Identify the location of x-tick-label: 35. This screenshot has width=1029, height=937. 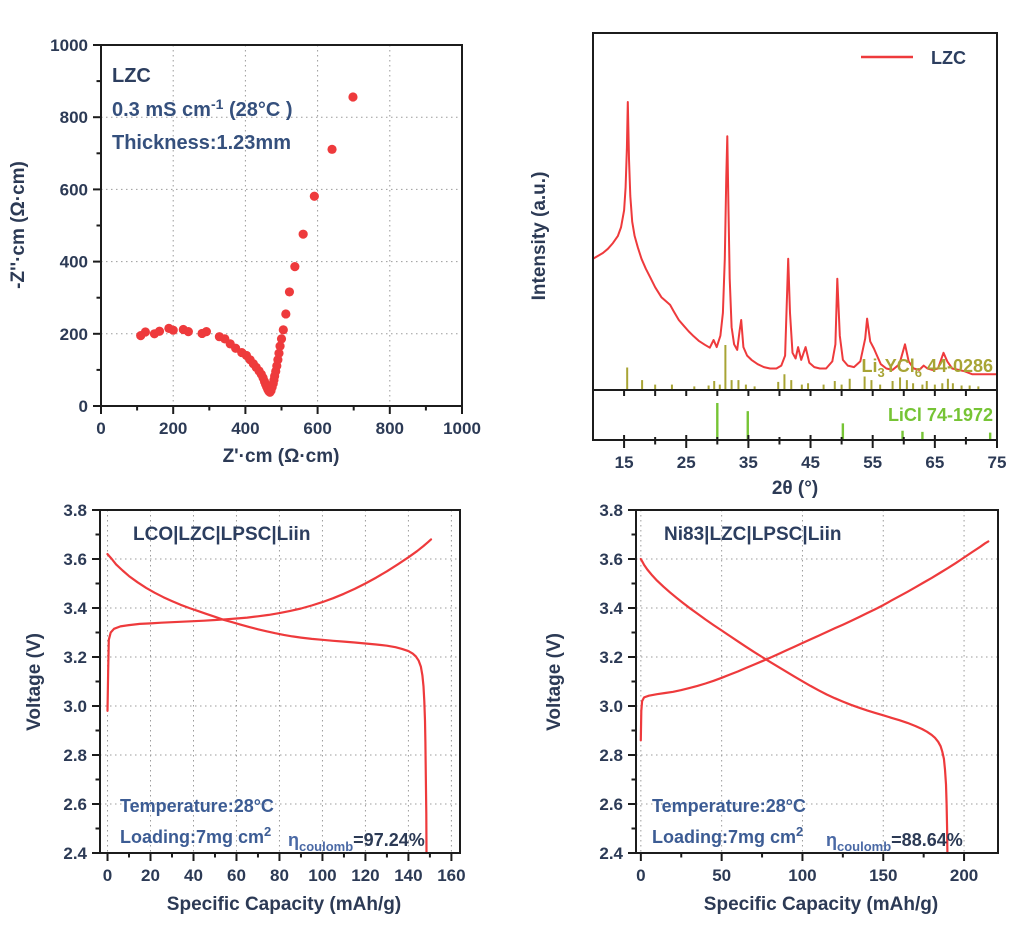
(748, 462).